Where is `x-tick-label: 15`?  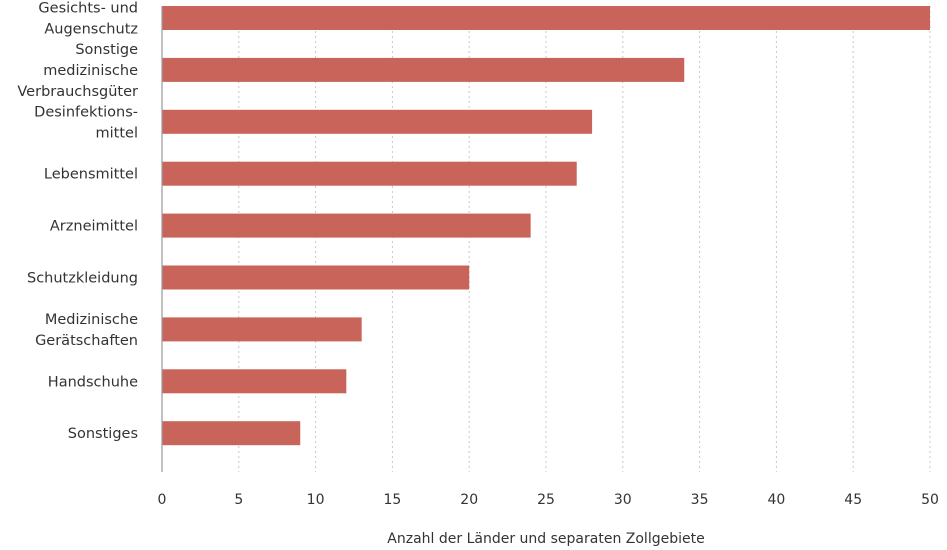 x-tick-label: 15 is located at coordinates (392, 500).